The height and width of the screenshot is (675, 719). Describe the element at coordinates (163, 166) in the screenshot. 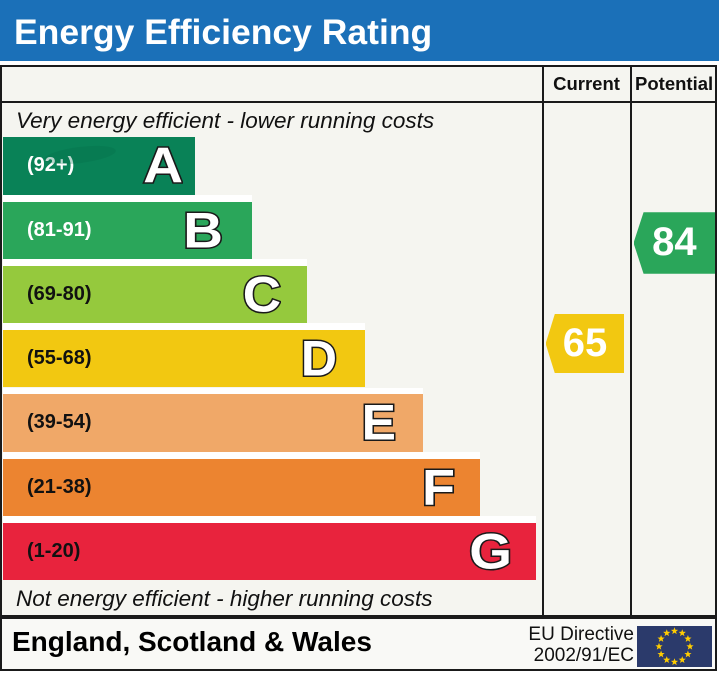

I see `svg-text: A` at that location.